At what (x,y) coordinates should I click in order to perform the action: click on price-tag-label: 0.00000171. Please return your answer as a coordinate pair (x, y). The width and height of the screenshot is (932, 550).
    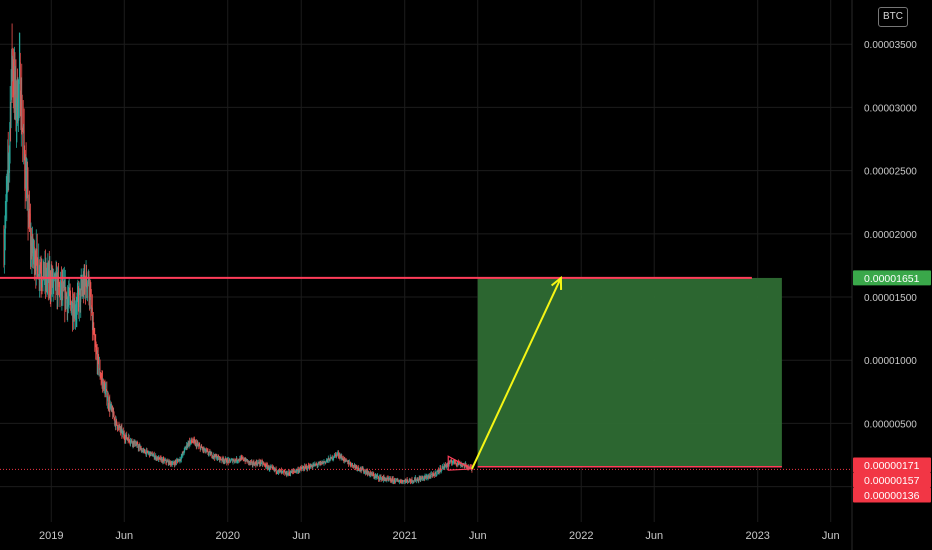
    Looking at the image, I should click on (892, 466).